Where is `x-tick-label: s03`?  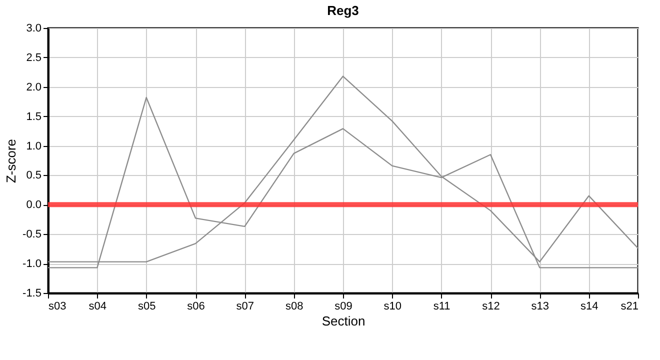 x-tick-label: s03 is located at coordinates (57, 306).